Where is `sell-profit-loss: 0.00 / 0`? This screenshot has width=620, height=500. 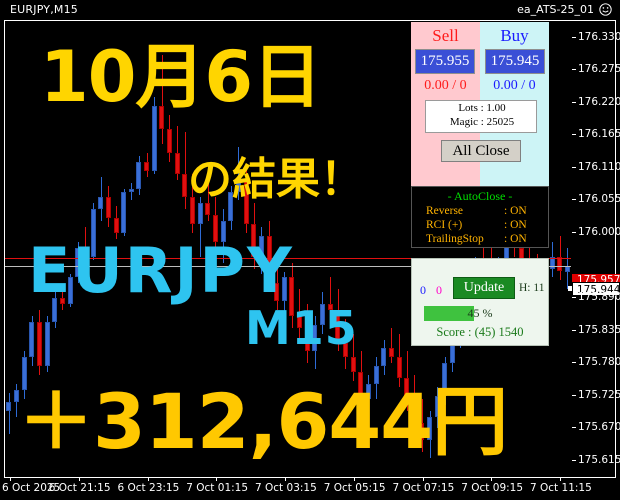
sell-profit-loss: 0.00 / 0 is located at coordinates (445, 85).